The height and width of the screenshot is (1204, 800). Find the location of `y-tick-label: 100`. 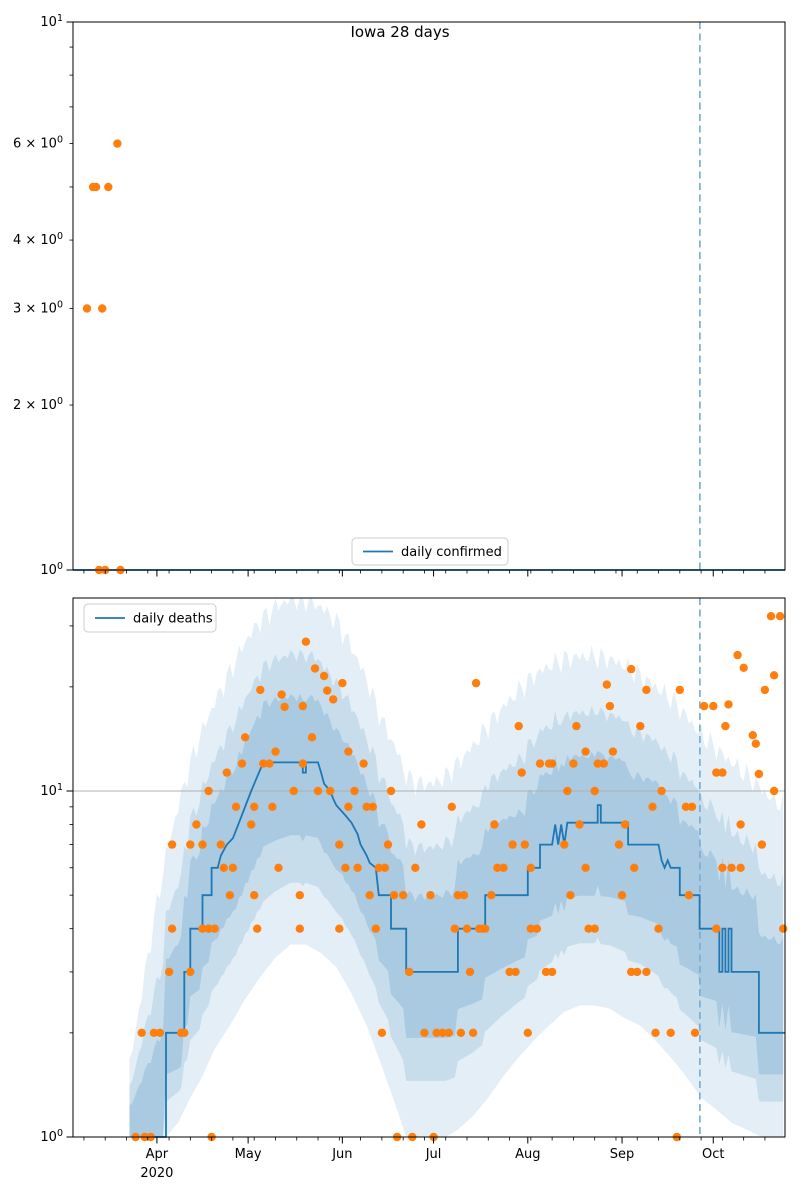

y-tick-label: 100 is located at coordinates (51, 569).